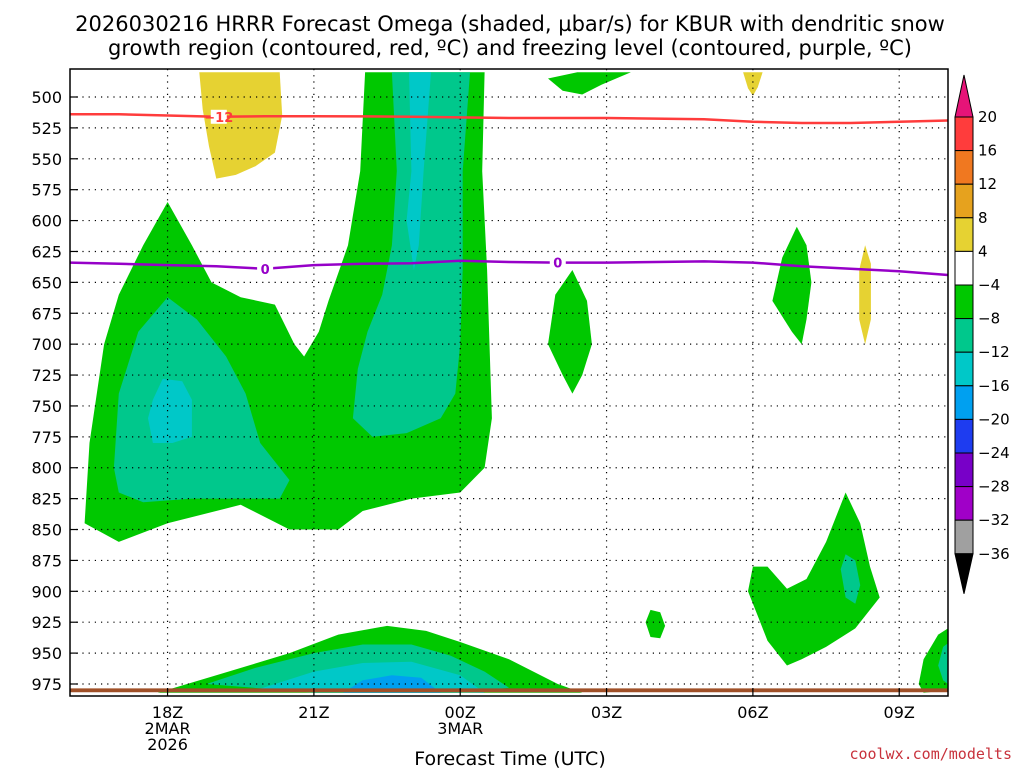 The height and width of the screenshot is (768, 1024). I want to click on colorbar-label-2: 12, so click(987, 184).